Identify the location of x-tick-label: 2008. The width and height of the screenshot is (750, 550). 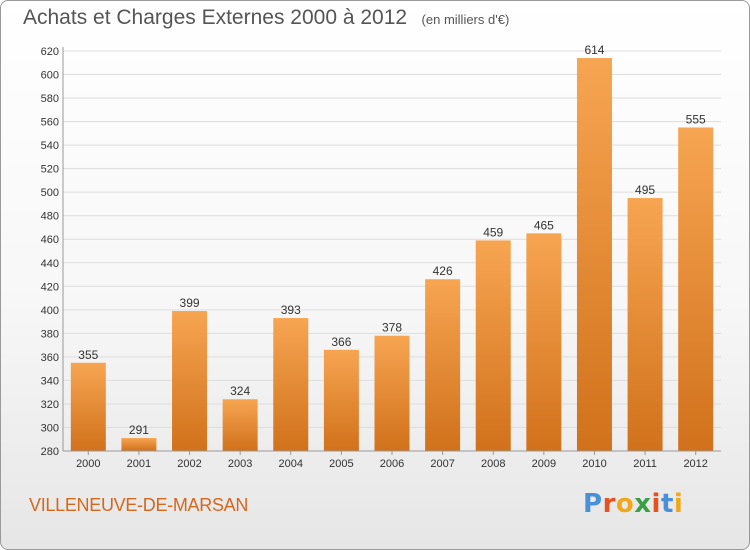
(493, 464).